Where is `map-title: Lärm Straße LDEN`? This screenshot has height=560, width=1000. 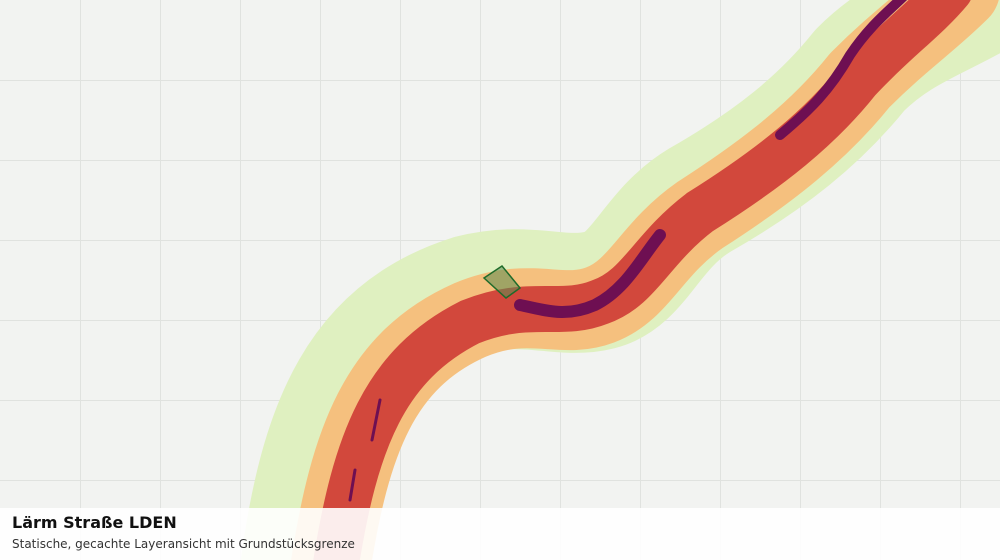
map-title: Lärm Straße LDEN is located at coordinates (94, 522).